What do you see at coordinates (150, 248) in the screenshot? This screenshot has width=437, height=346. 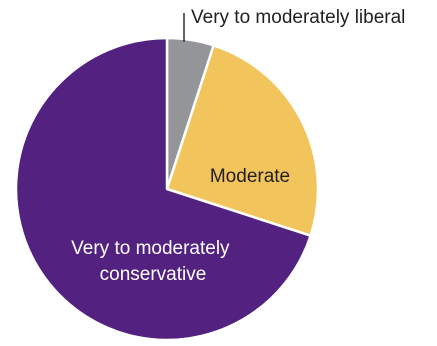 I see `slice-label-conservative-line1: Very to moderately` at bounding box center [150, 248].